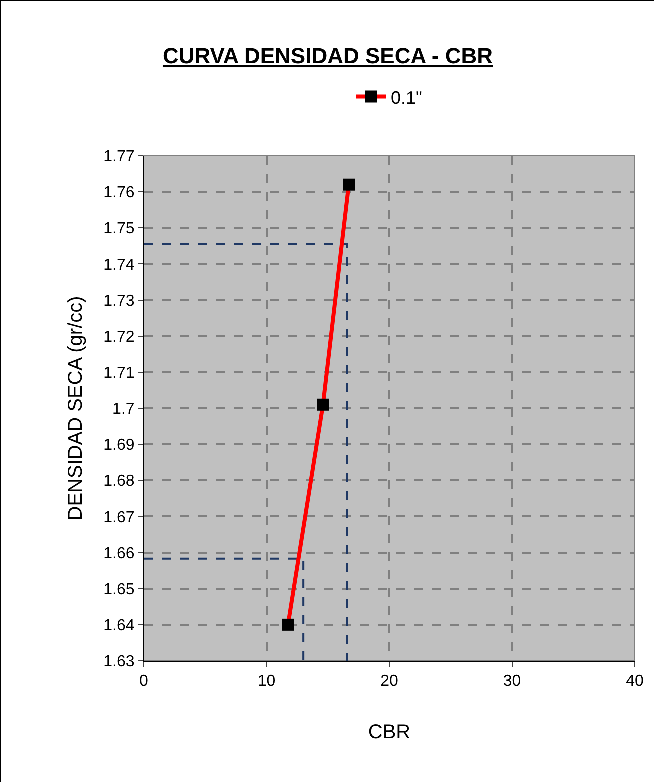  Describe the element at coordinates (119, 265) in the screenshot. I see `y-tick-label: 1.74` at that location.